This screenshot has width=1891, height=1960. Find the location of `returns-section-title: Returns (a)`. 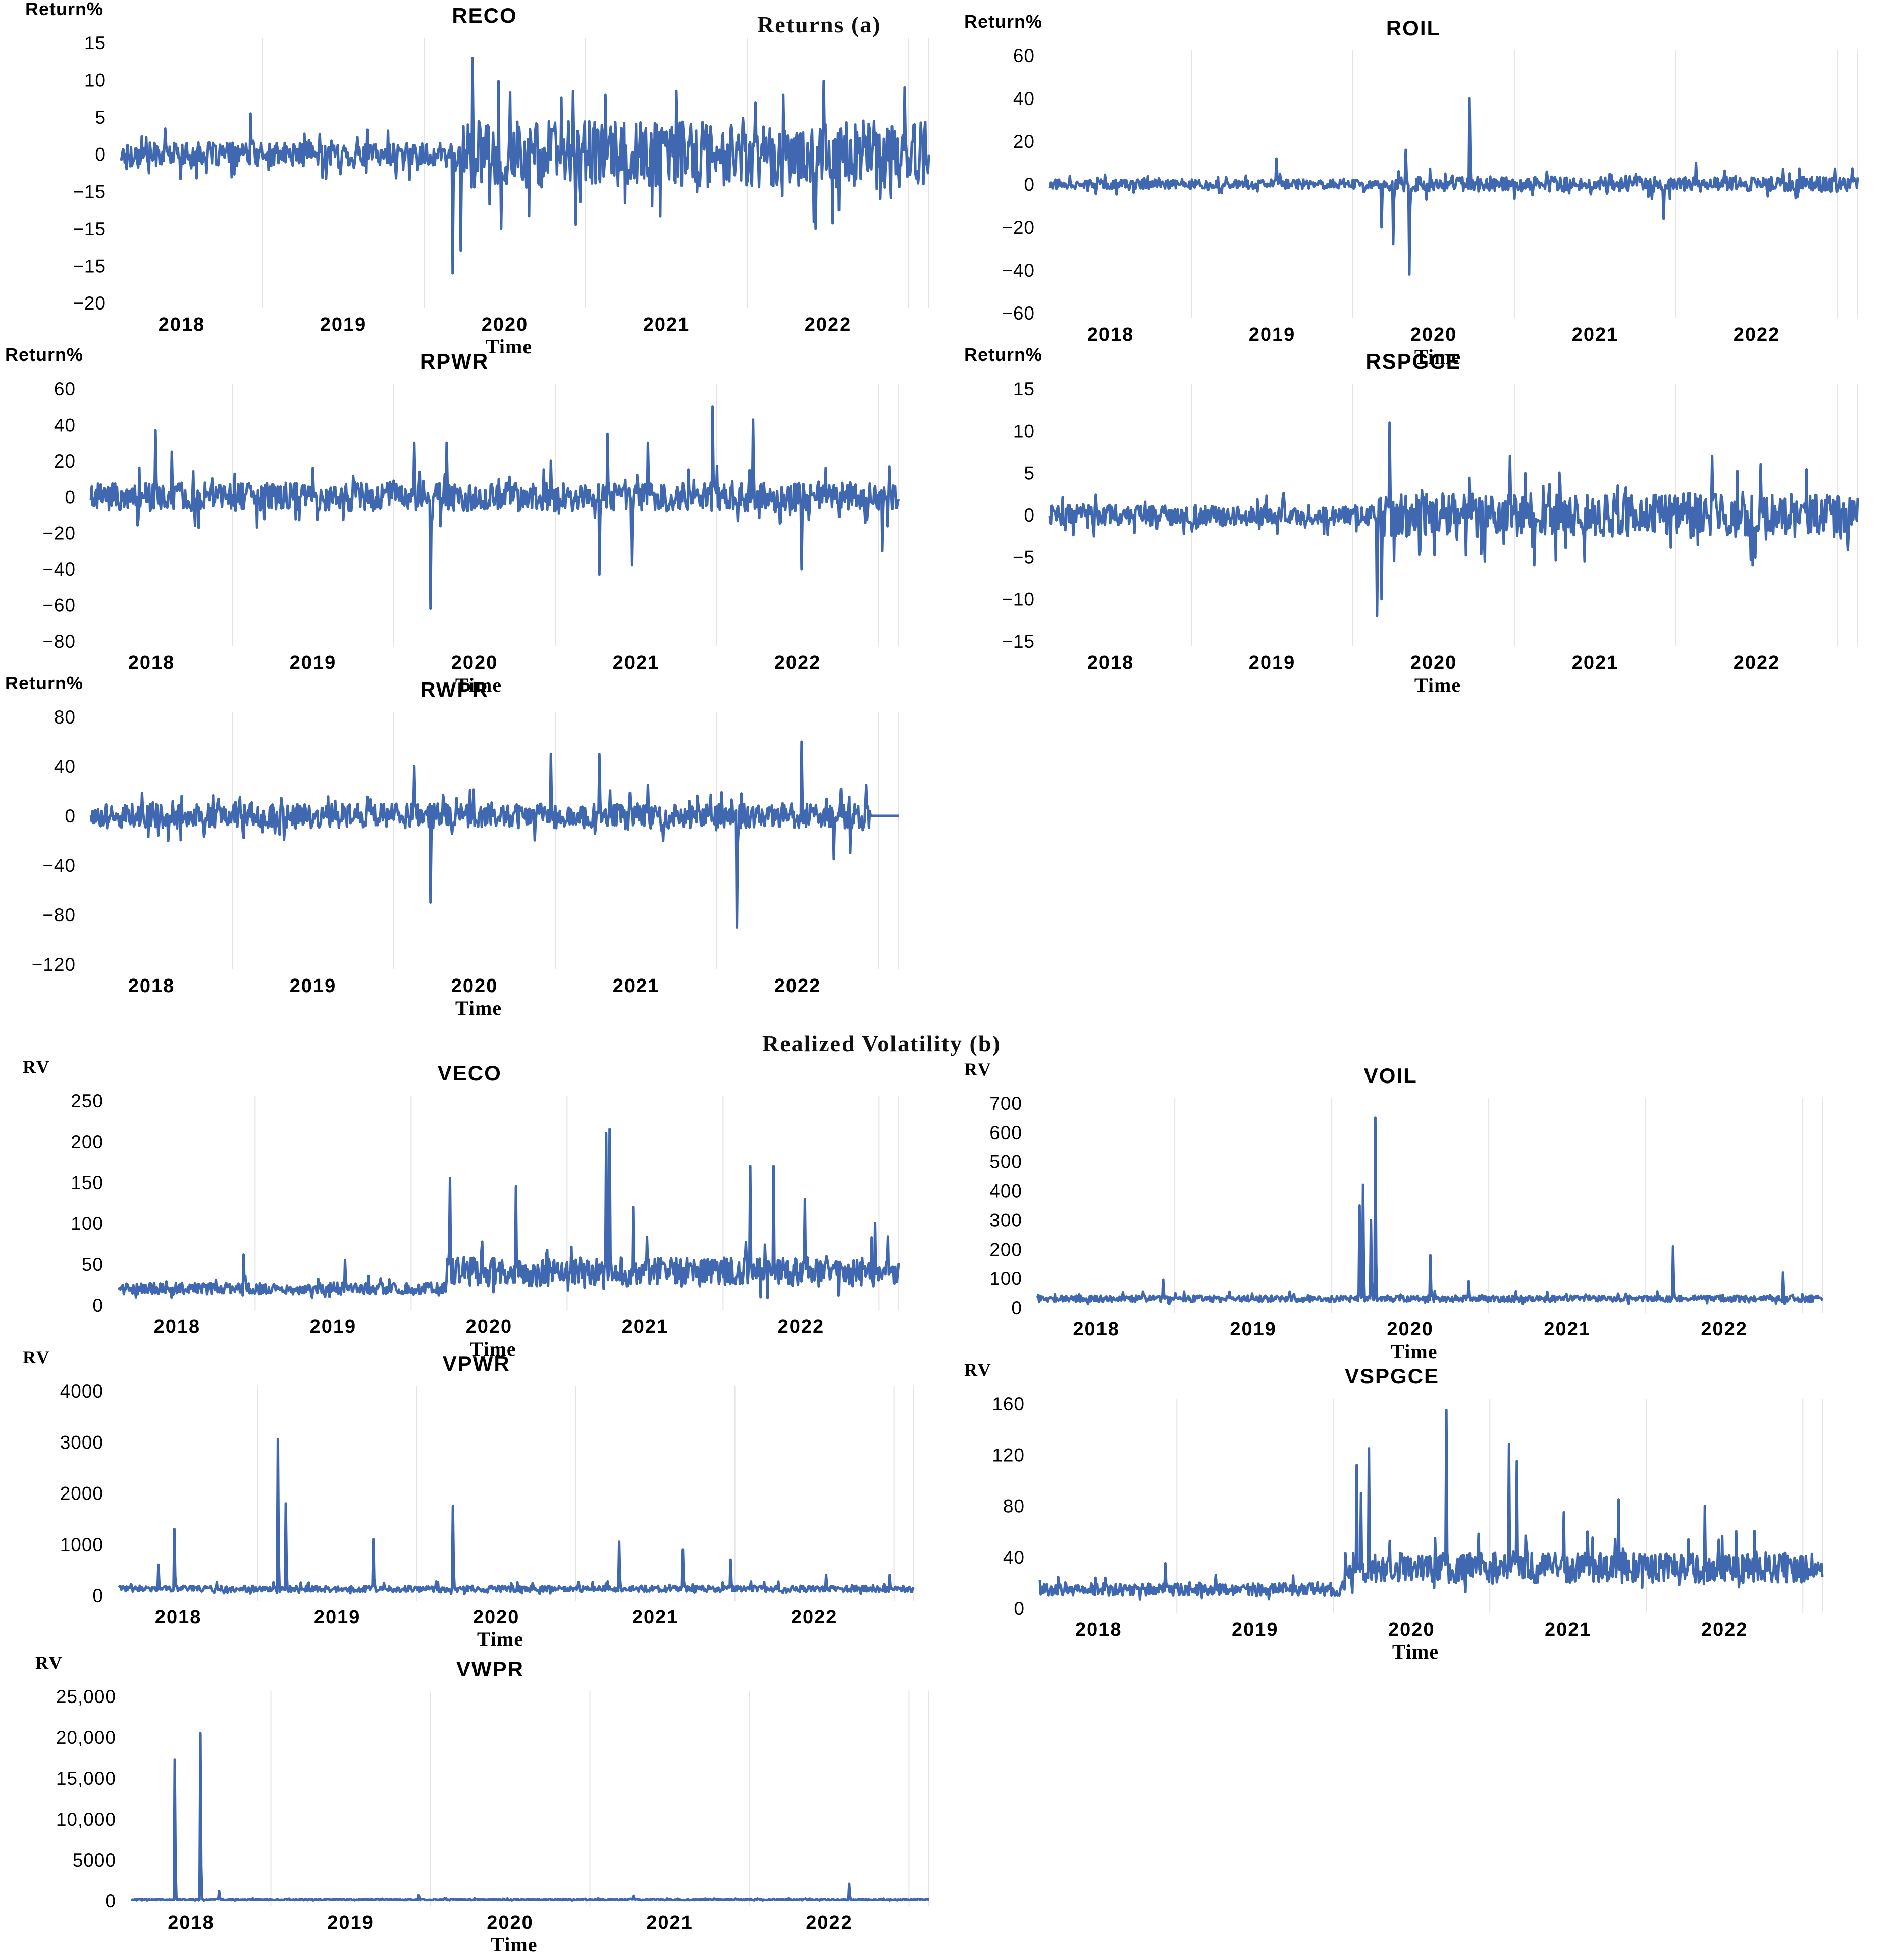

returns-section-title: Returns (a) is located at coordinates (819, 24).